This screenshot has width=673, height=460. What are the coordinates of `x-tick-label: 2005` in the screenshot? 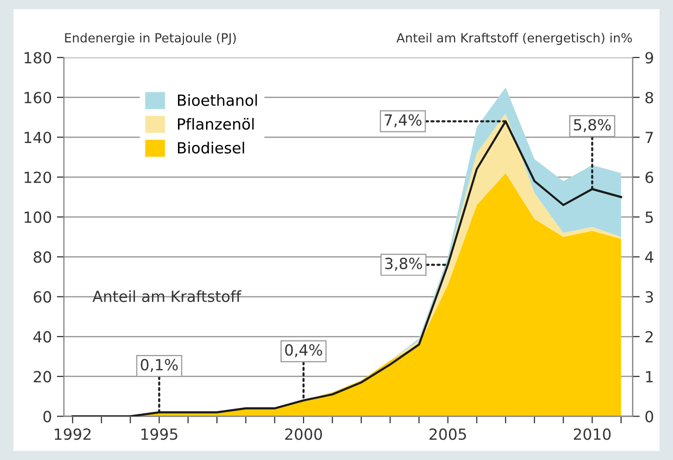 It's located at (448, 434).